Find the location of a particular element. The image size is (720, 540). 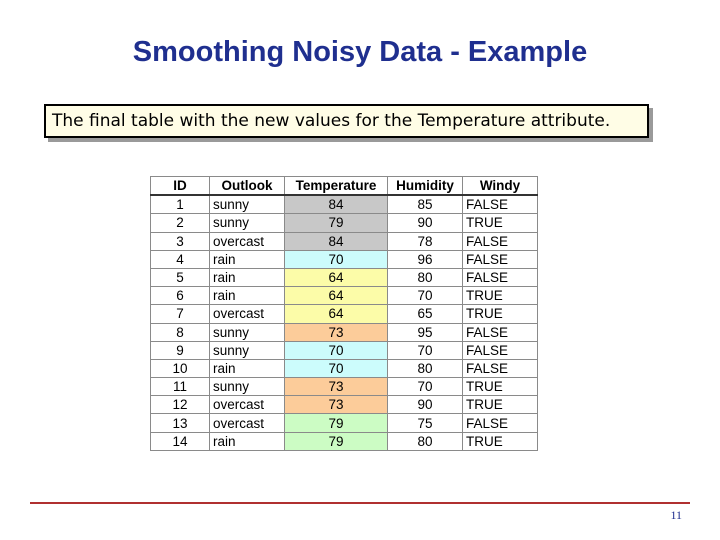

cell-id: 4 is located at coordinates (180, 259).